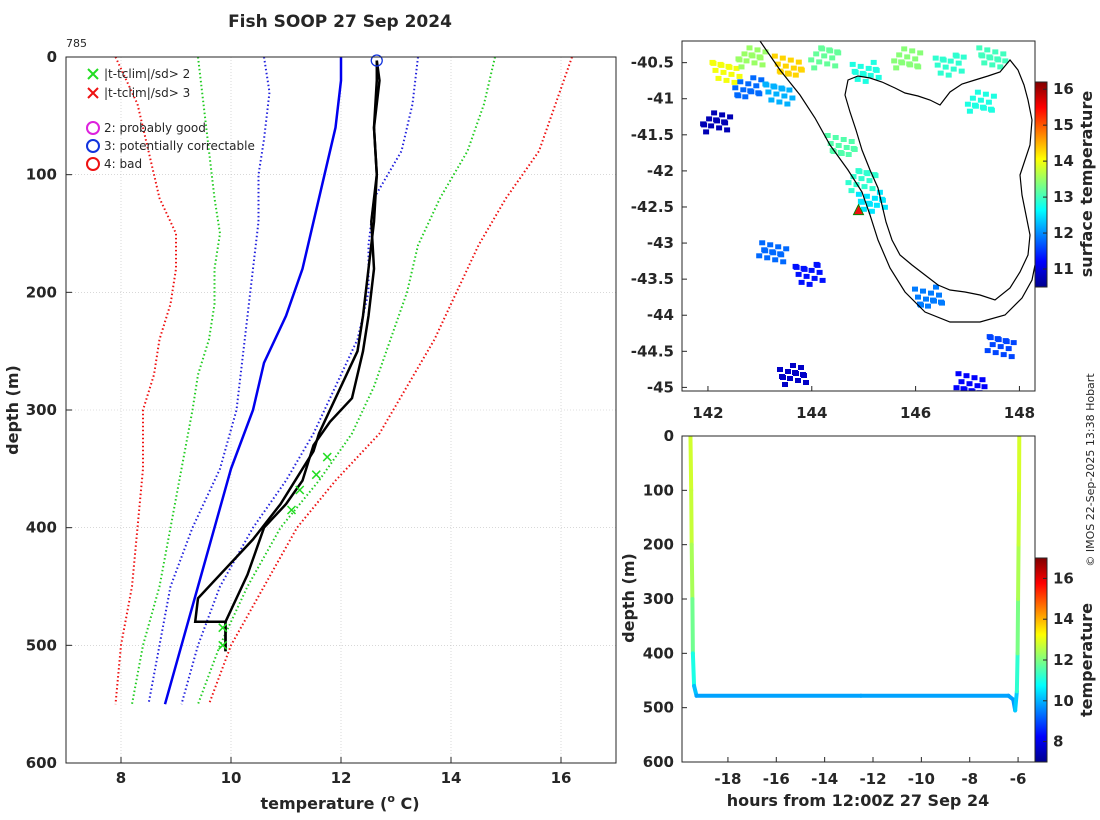  What do you see at coordinates (376, 60) in the screenshot?
I see `profile-flag-circle-marker` at bounding box center [376, 60].